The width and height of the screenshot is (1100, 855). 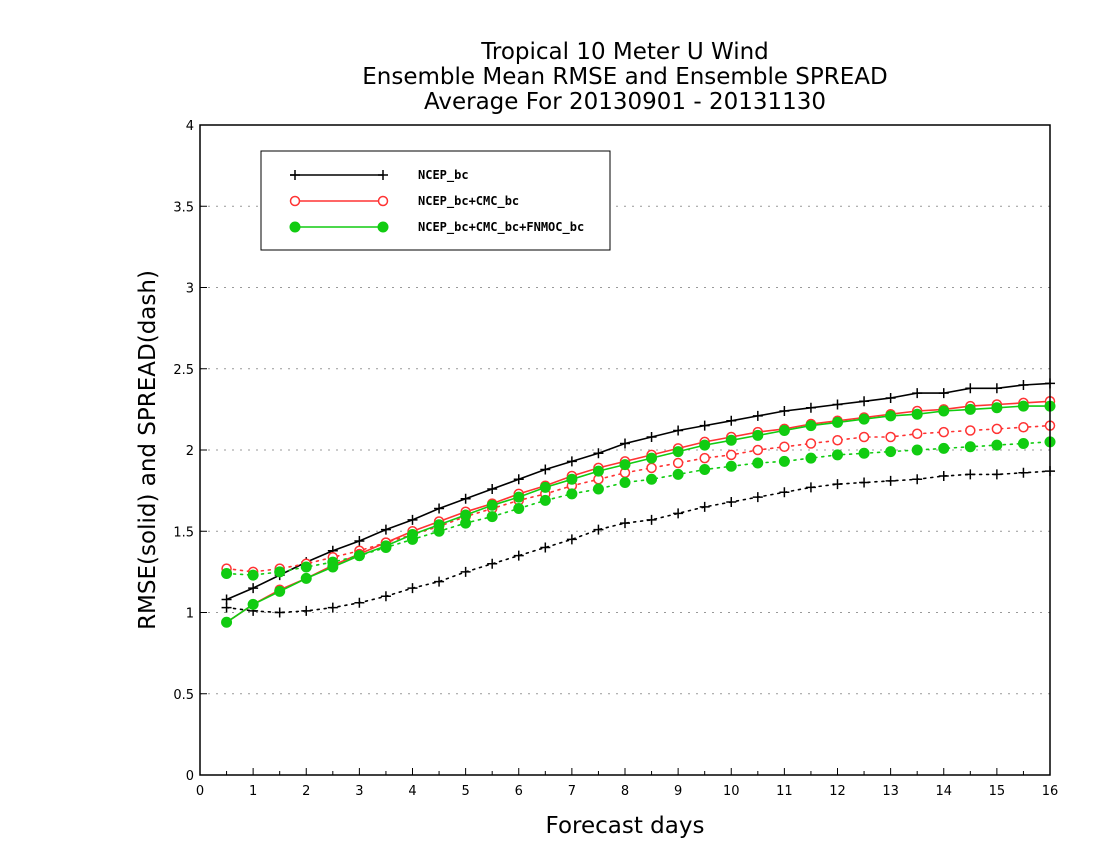 I want to click on x-tick-label: 11, so click(x=784, y=791).